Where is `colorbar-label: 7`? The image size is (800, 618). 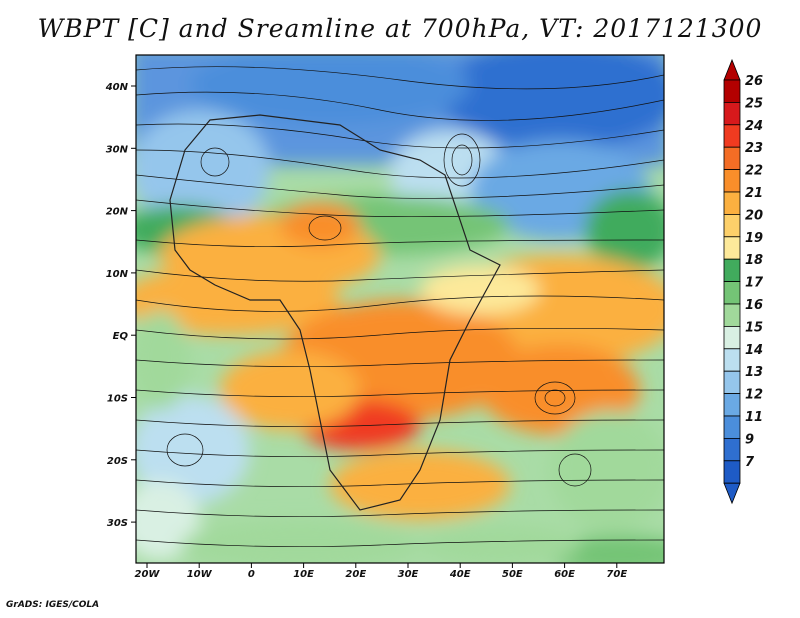 colorbar-label: 7 is located at coordinates (750, 462).